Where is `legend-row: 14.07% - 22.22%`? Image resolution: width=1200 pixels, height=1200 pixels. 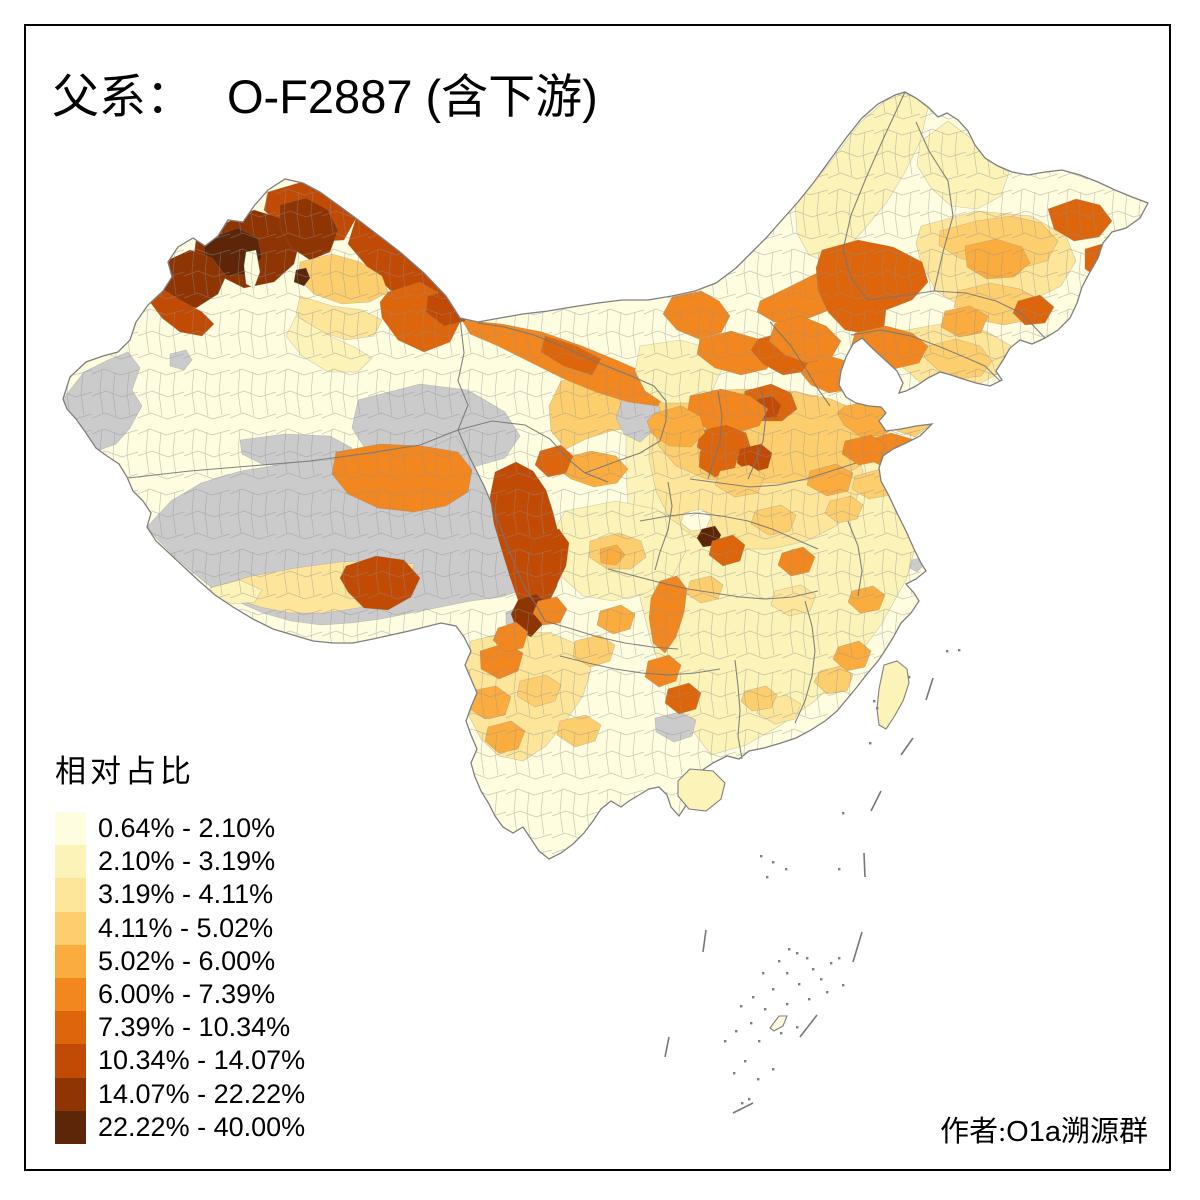 legend-row: 14.07% - 22.22% is located at coordinates (180, 1094).